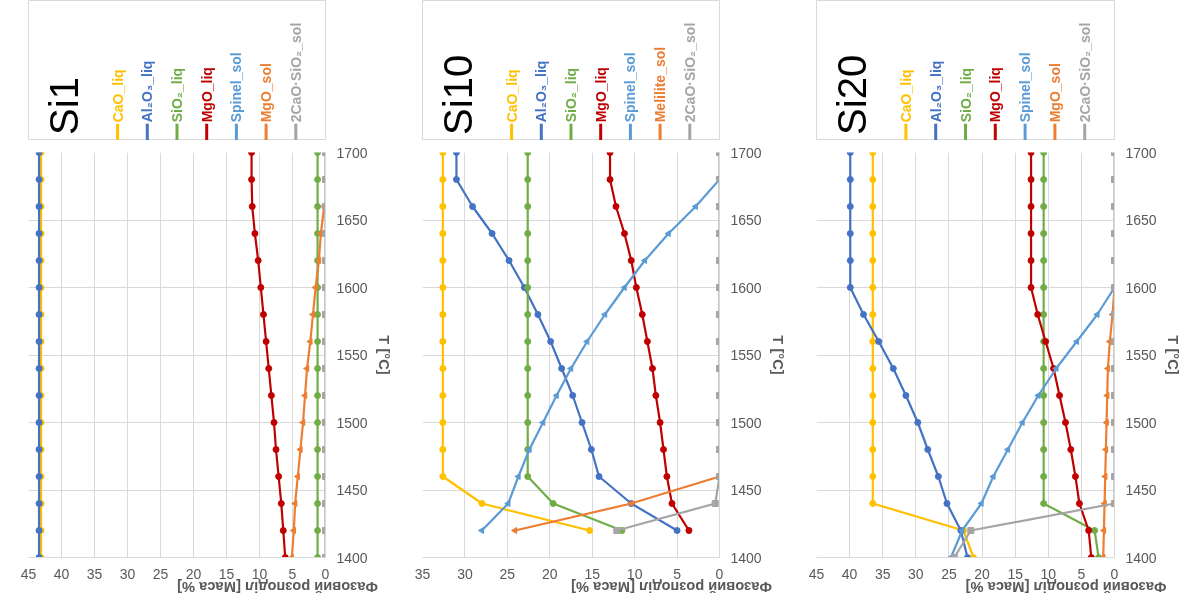  I want to click on legend-label: Spinel_sol, so click(236, 87).